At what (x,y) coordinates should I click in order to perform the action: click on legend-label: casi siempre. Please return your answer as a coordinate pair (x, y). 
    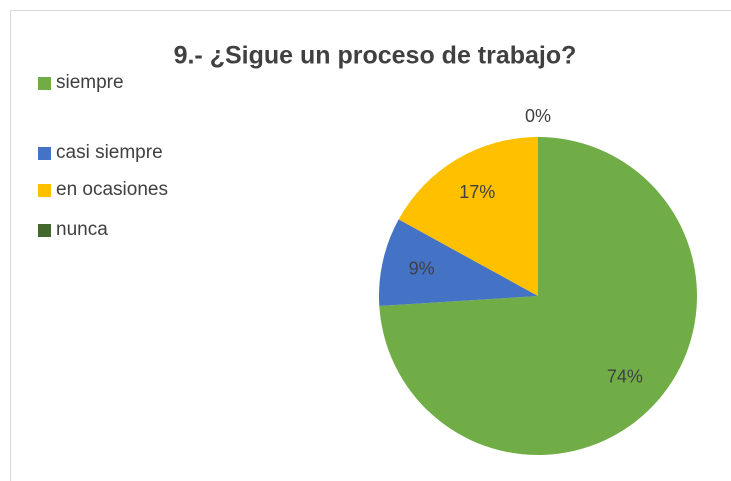
    Looking at the image, I should click on (109, 152).